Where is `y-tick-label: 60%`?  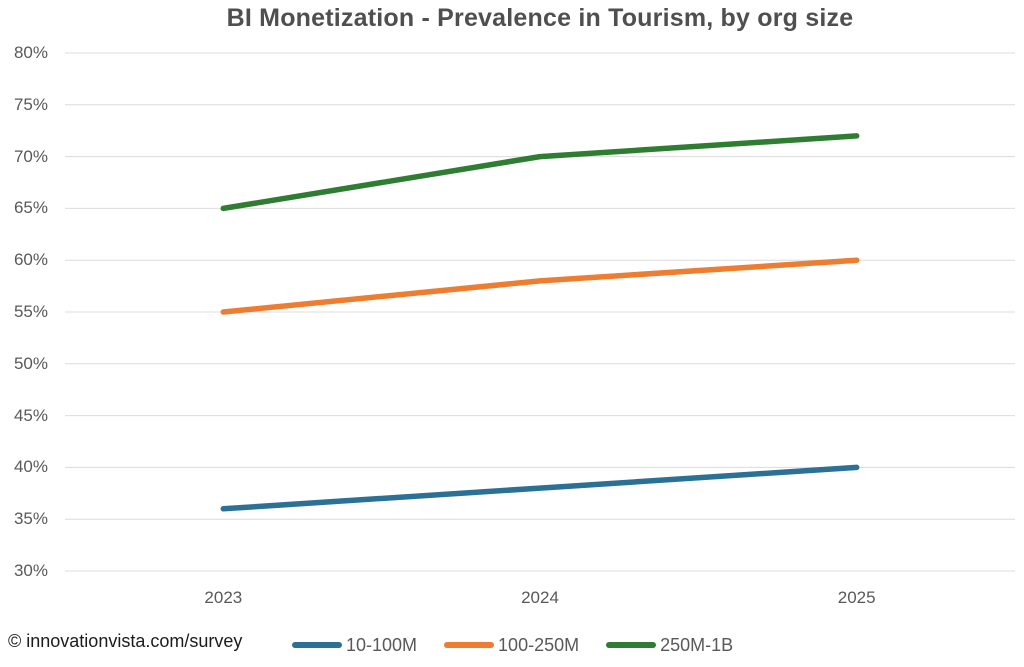 y-tick-label: 60% is located at coordinates (30, 260).